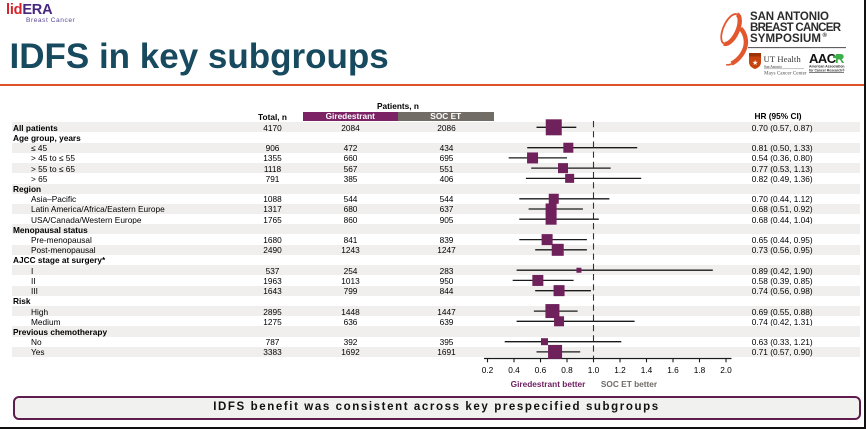  Describe the element at coordinates (488, 370) in the screenshot. I see `svg-text: 0.2` at that location.